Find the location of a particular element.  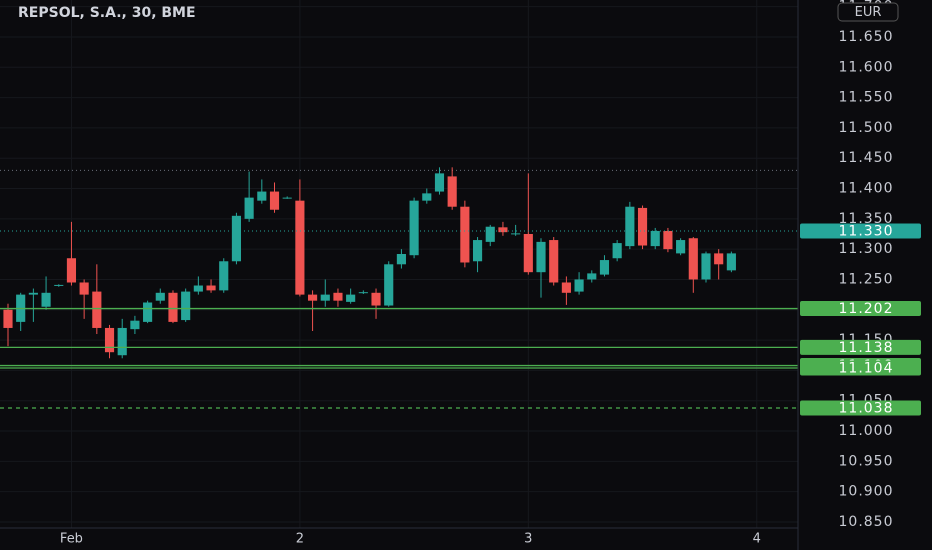

currency-badge is located at coordinates (868, 12).